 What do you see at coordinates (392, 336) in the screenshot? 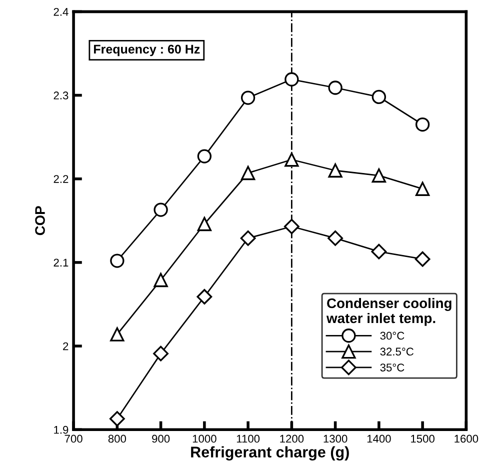
I see `legend-label: 30°C` at bounding box center [392, 336].